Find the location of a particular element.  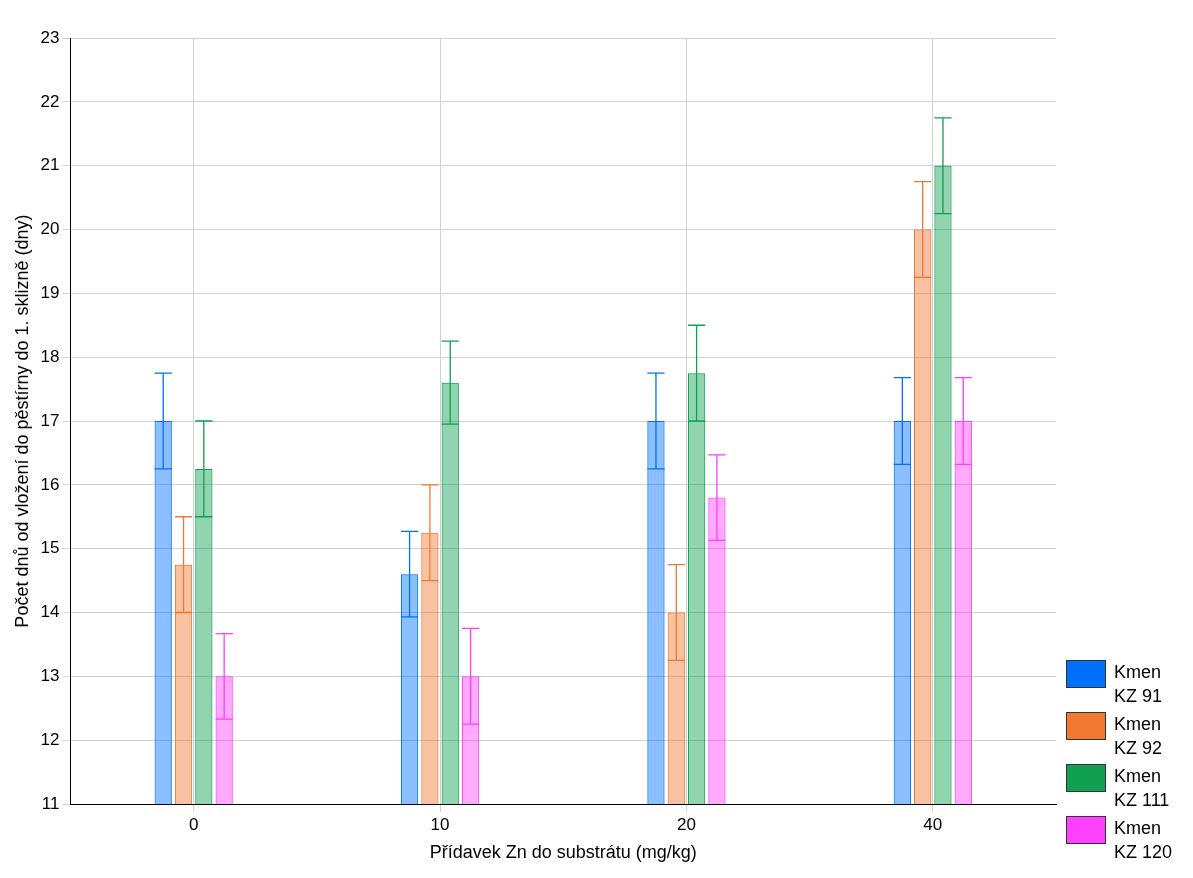

y-axis-title: Počet dnů od vložení do pěstírny do 1. sklizně (dny) is located at coordinates (21, 421).